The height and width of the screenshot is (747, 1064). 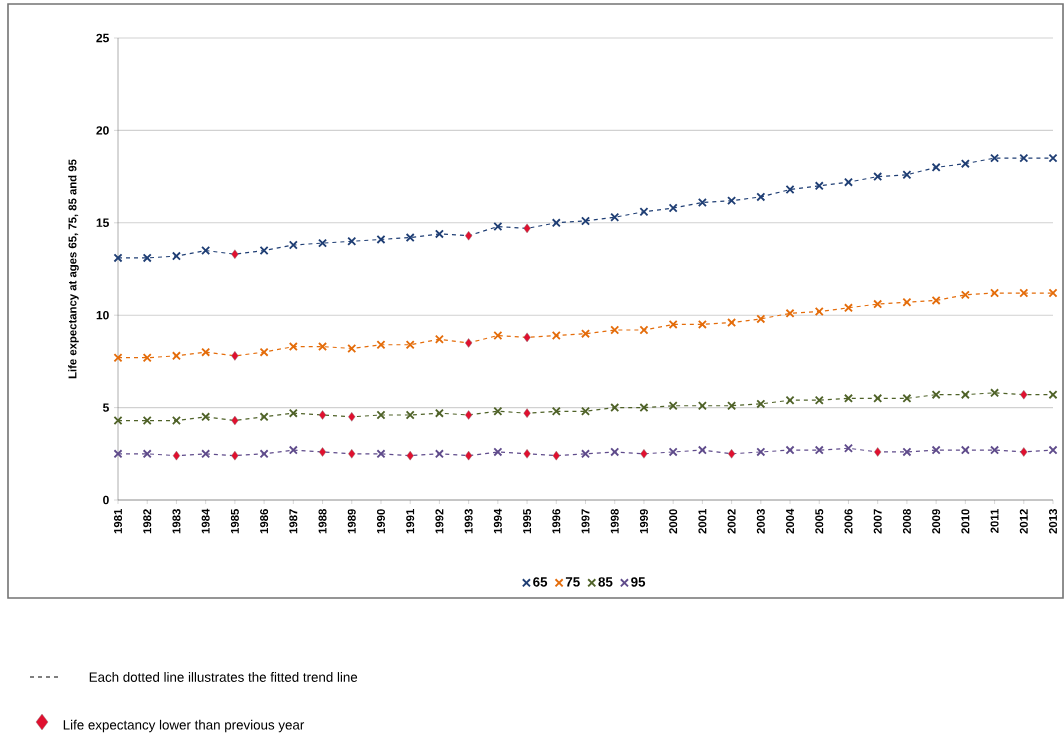 I want to click on x-tick-label: 1989, so click(x=351, y=521).